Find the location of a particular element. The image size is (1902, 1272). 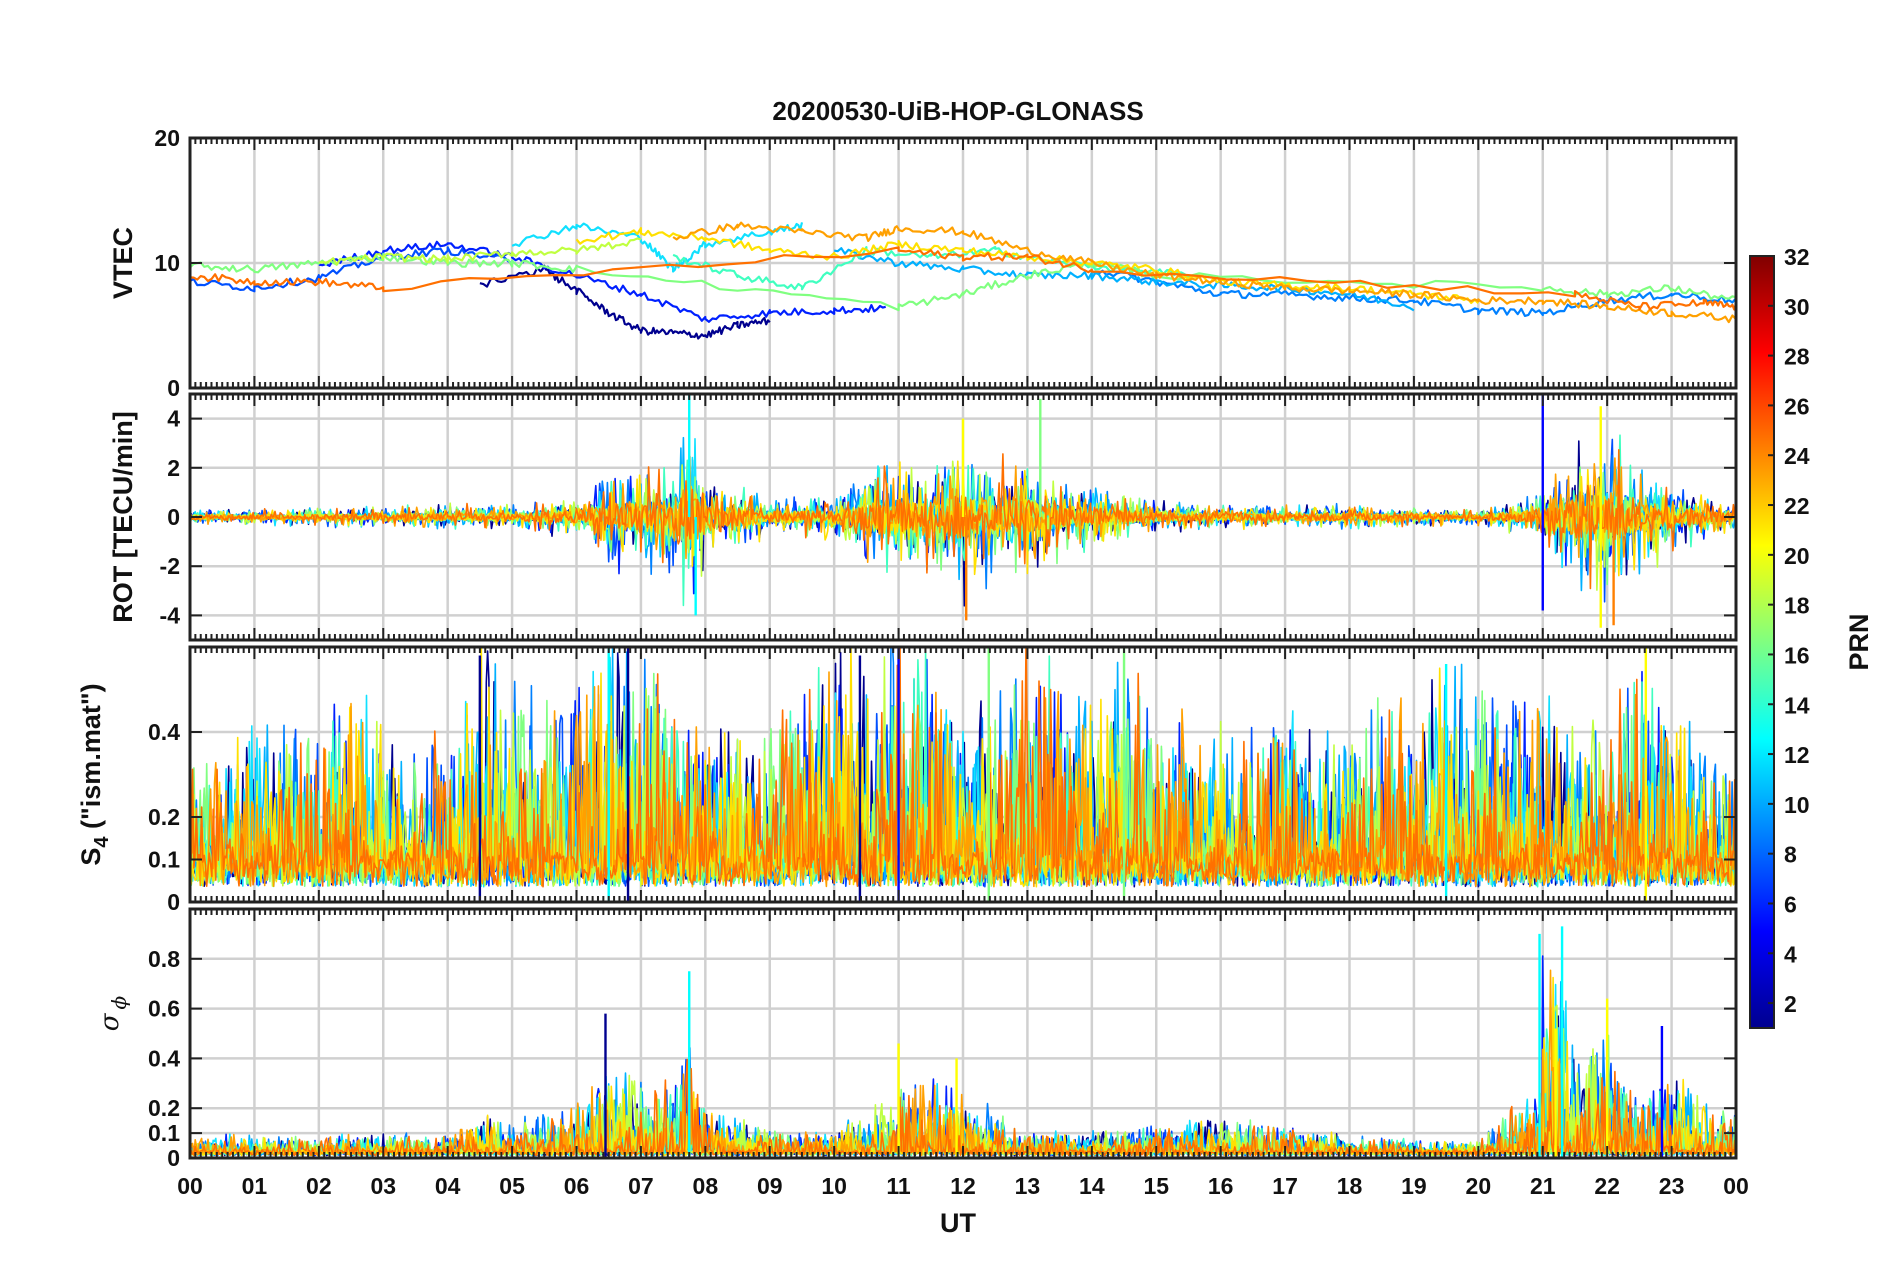

panel-vtec-traces is located at coordinates (963, 280).